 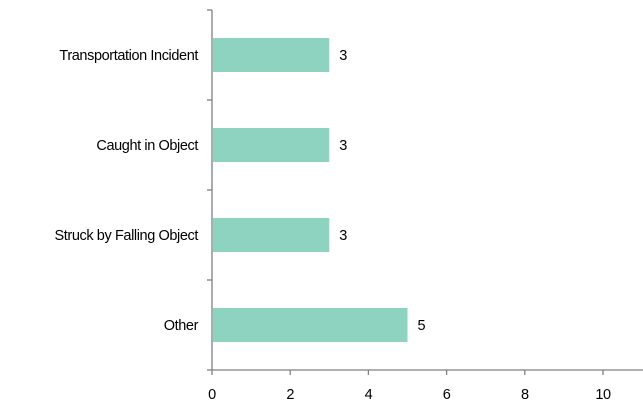 What do you see at coordinates (447, 395) in the screenshot?
I see `x-tick-label: 6` at bounding box center [447, 395].